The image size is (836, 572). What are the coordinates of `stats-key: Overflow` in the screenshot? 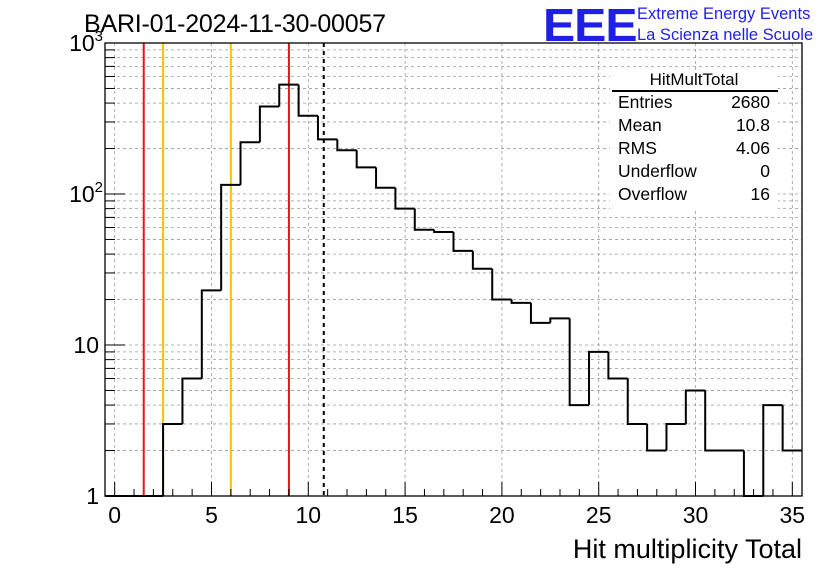 It's located at (653, 194).